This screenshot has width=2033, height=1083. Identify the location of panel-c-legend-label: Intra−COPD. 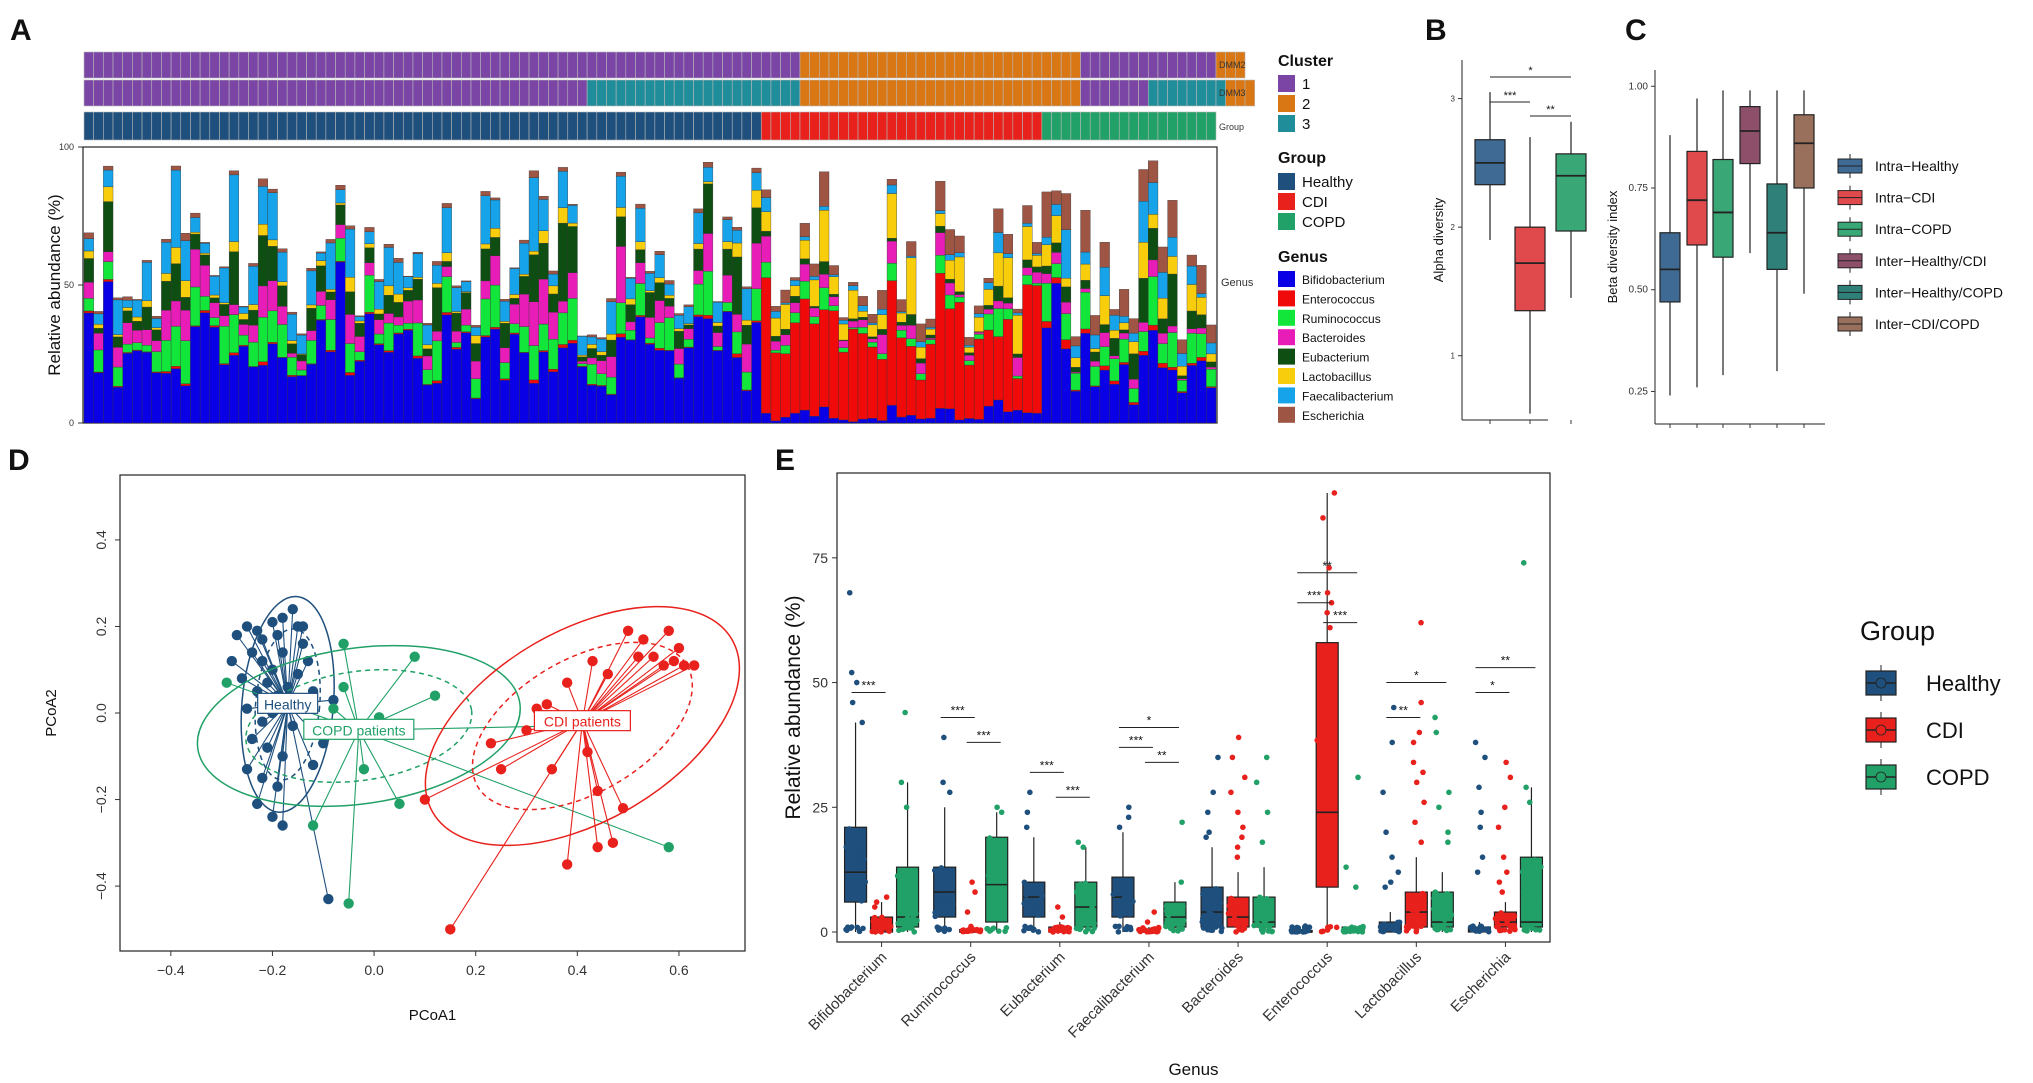
(1913, 229).